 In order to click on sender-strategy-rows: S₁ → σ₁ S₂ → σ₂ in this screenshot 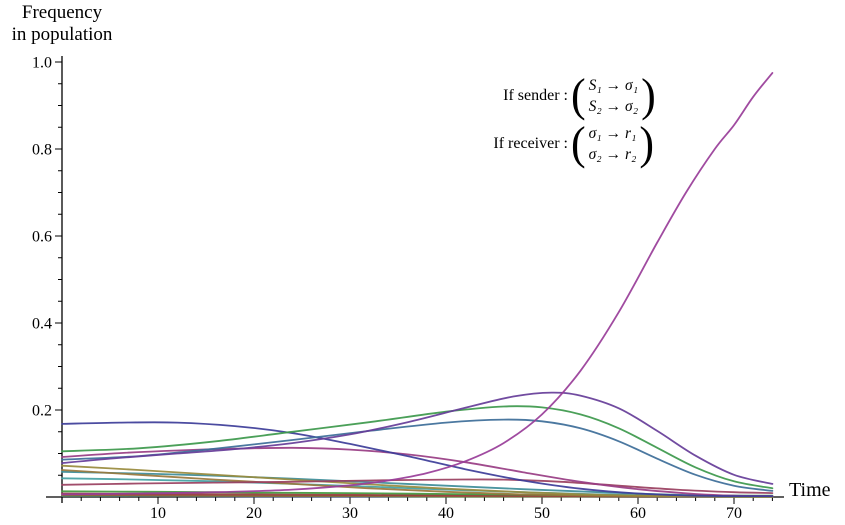, I will do `click(613, 96)`.